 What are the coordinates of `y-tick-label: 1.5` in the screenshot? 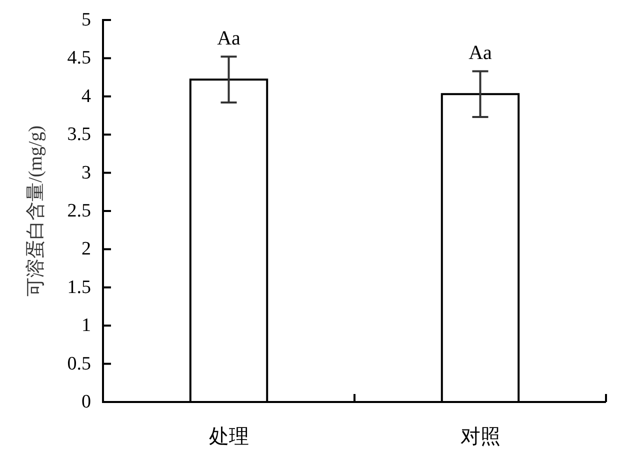 It's located at (79, 287).